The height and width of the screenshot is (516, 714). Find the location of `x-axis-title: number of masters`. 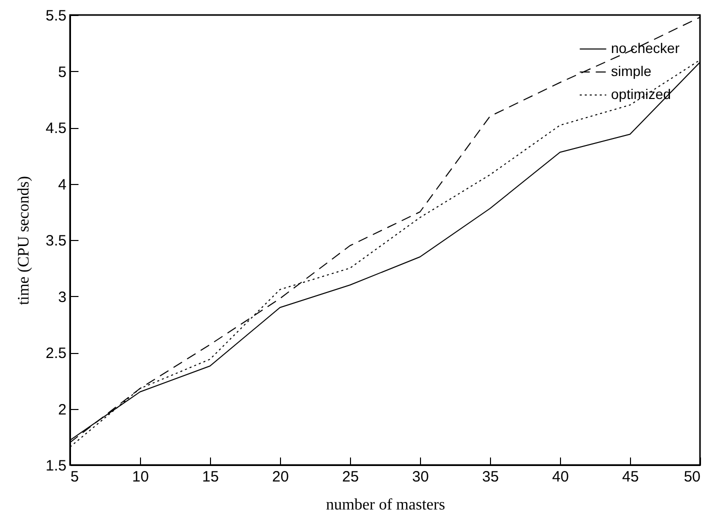

x-axis-title: number of masters is located at coordinates (386, 505).